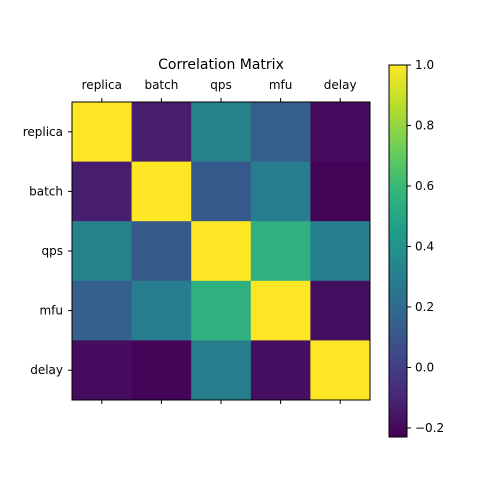 The height and width of the screenshot is (480, 480). I want to click on heatmap-cell-batch-batch, so click(161, 191).